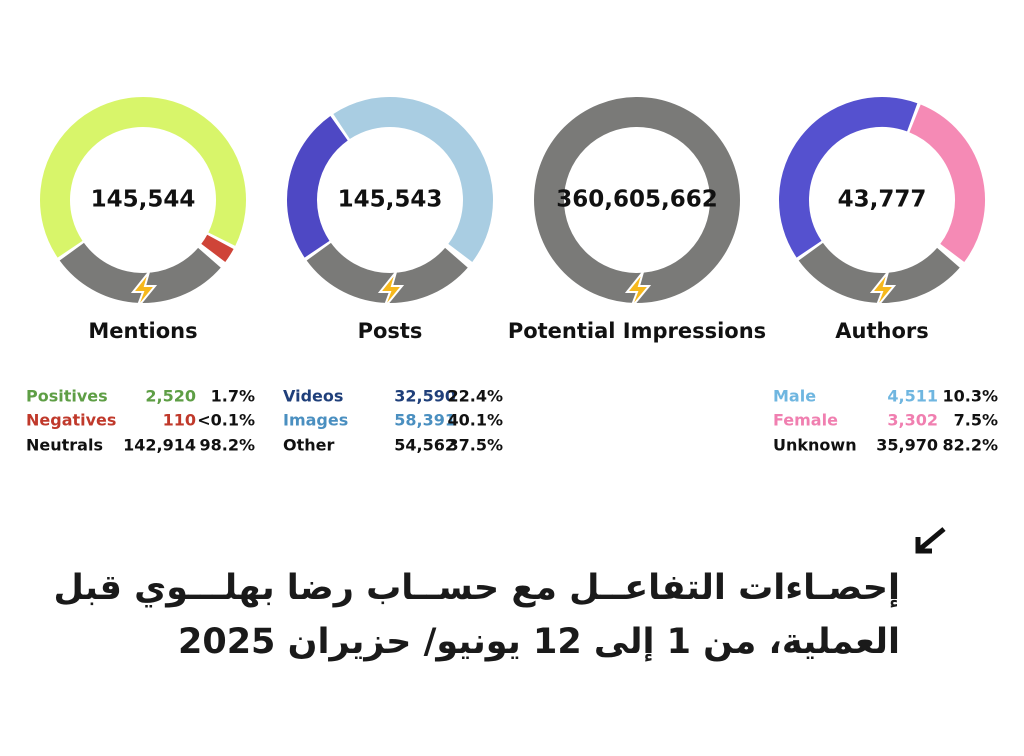 The width and height of the screenshot is (1024, 756). I want to click on legend-share: <0.1%, so click(226, 420).